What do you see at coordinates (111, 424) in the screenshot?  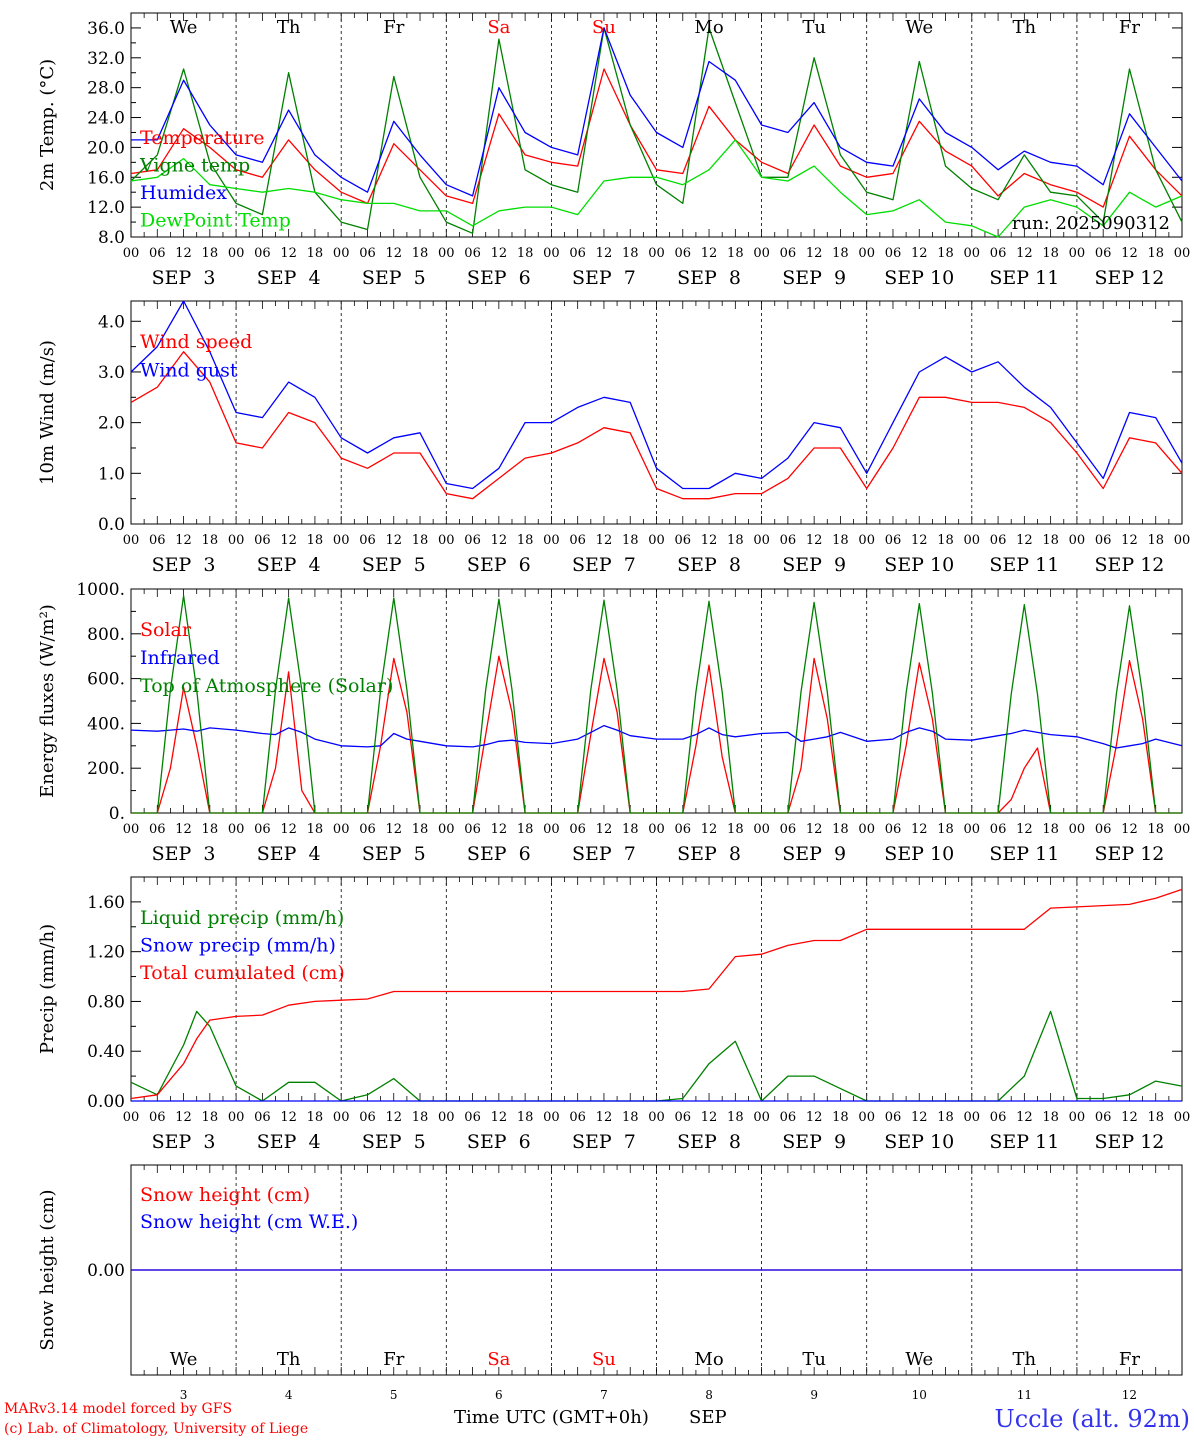 I see `y-tick-label: 2.0` at bounding box center [111, 424].